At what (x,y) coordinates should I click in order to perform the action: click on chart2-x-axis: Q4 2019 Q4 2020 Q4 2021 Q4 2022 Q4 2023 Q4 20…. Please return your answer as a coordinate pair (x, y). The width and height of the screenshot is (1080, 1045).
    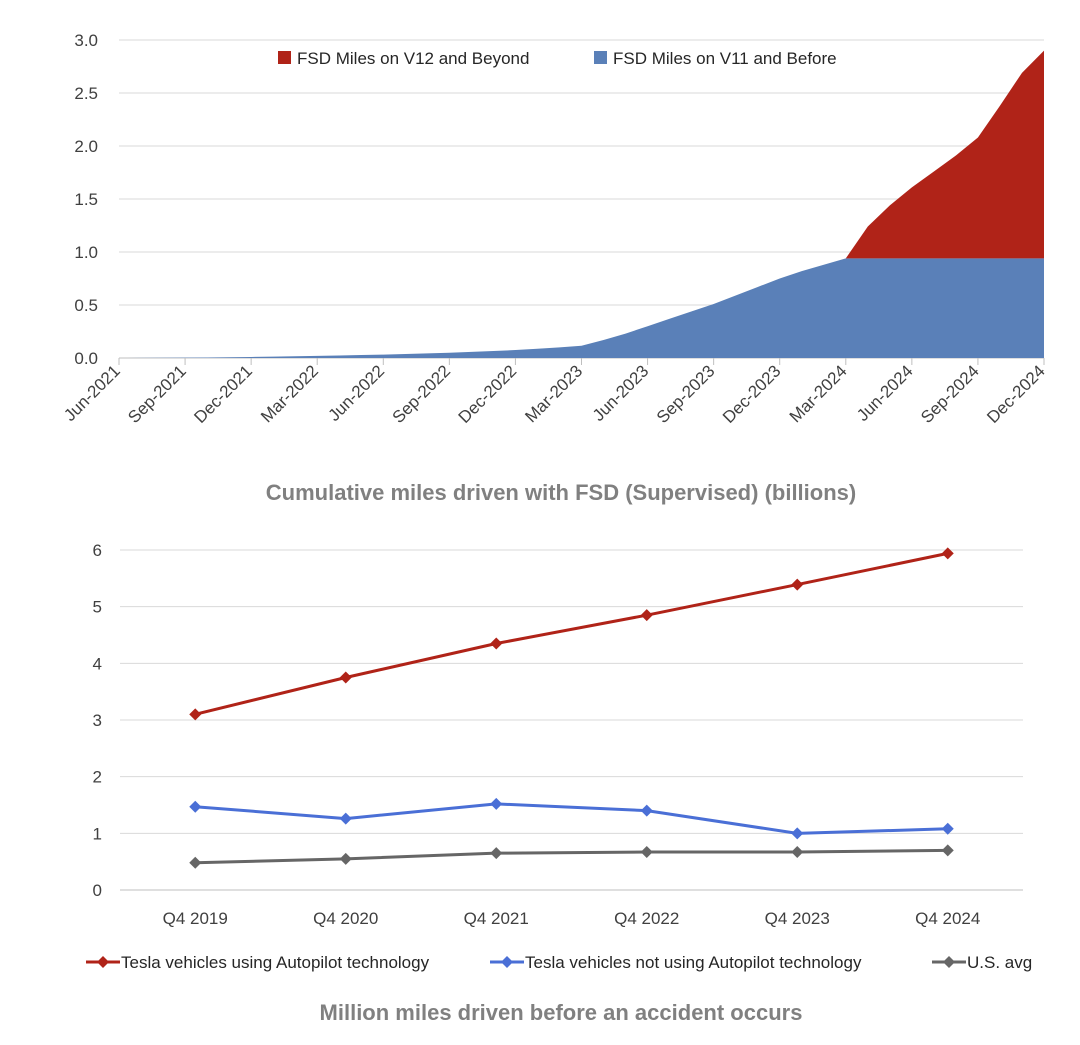
    Looking at the image, I should click on (572, 918).